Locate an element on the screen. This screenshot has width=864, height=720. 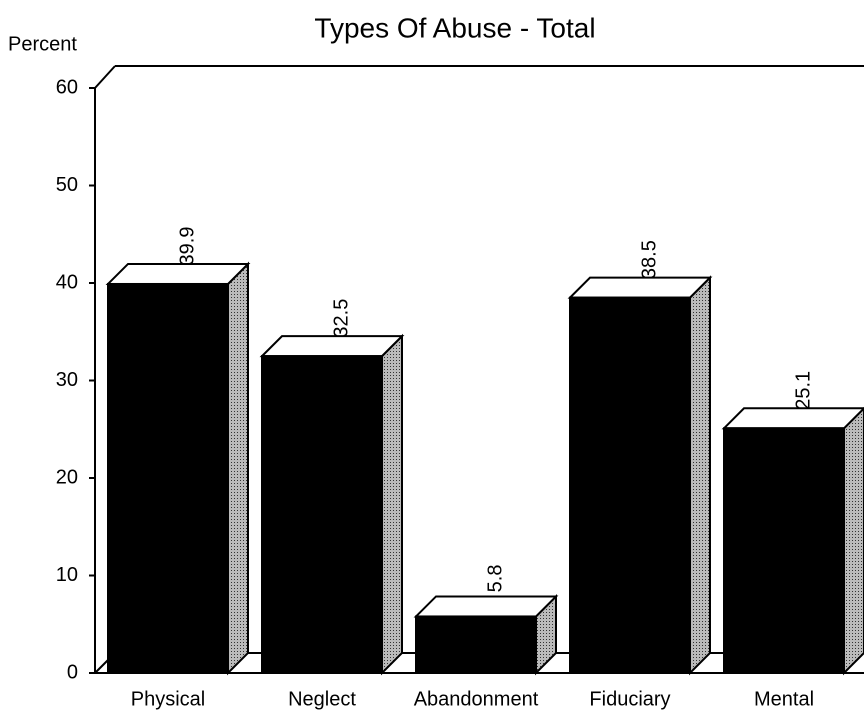
x-tick-label: Abandonment is located at coordinates (476, 699).